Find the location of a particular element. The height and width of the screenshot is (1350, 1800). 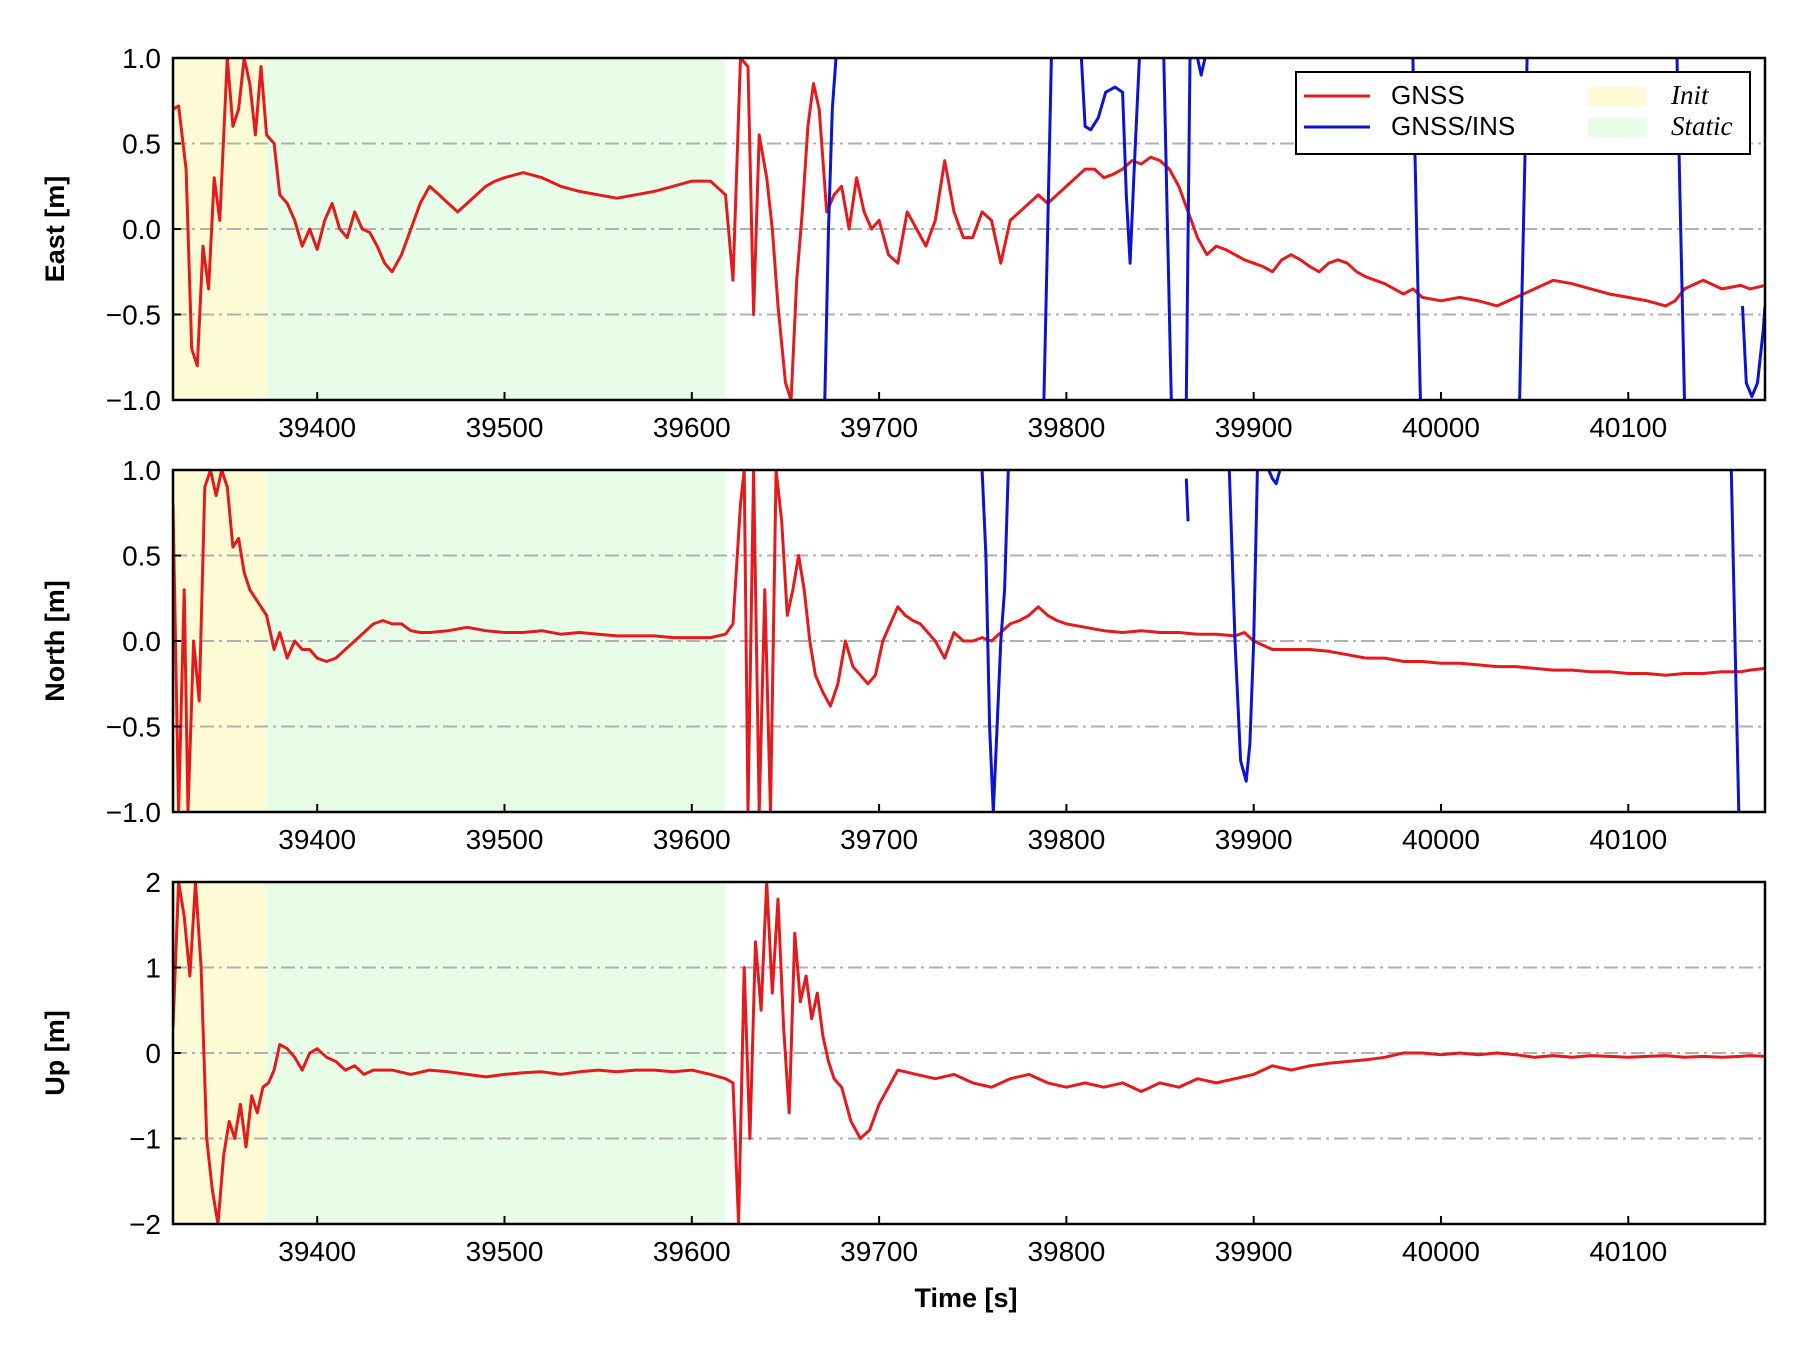

y-axis-label-up: Up [m] is located at coordinates (55, 1052).